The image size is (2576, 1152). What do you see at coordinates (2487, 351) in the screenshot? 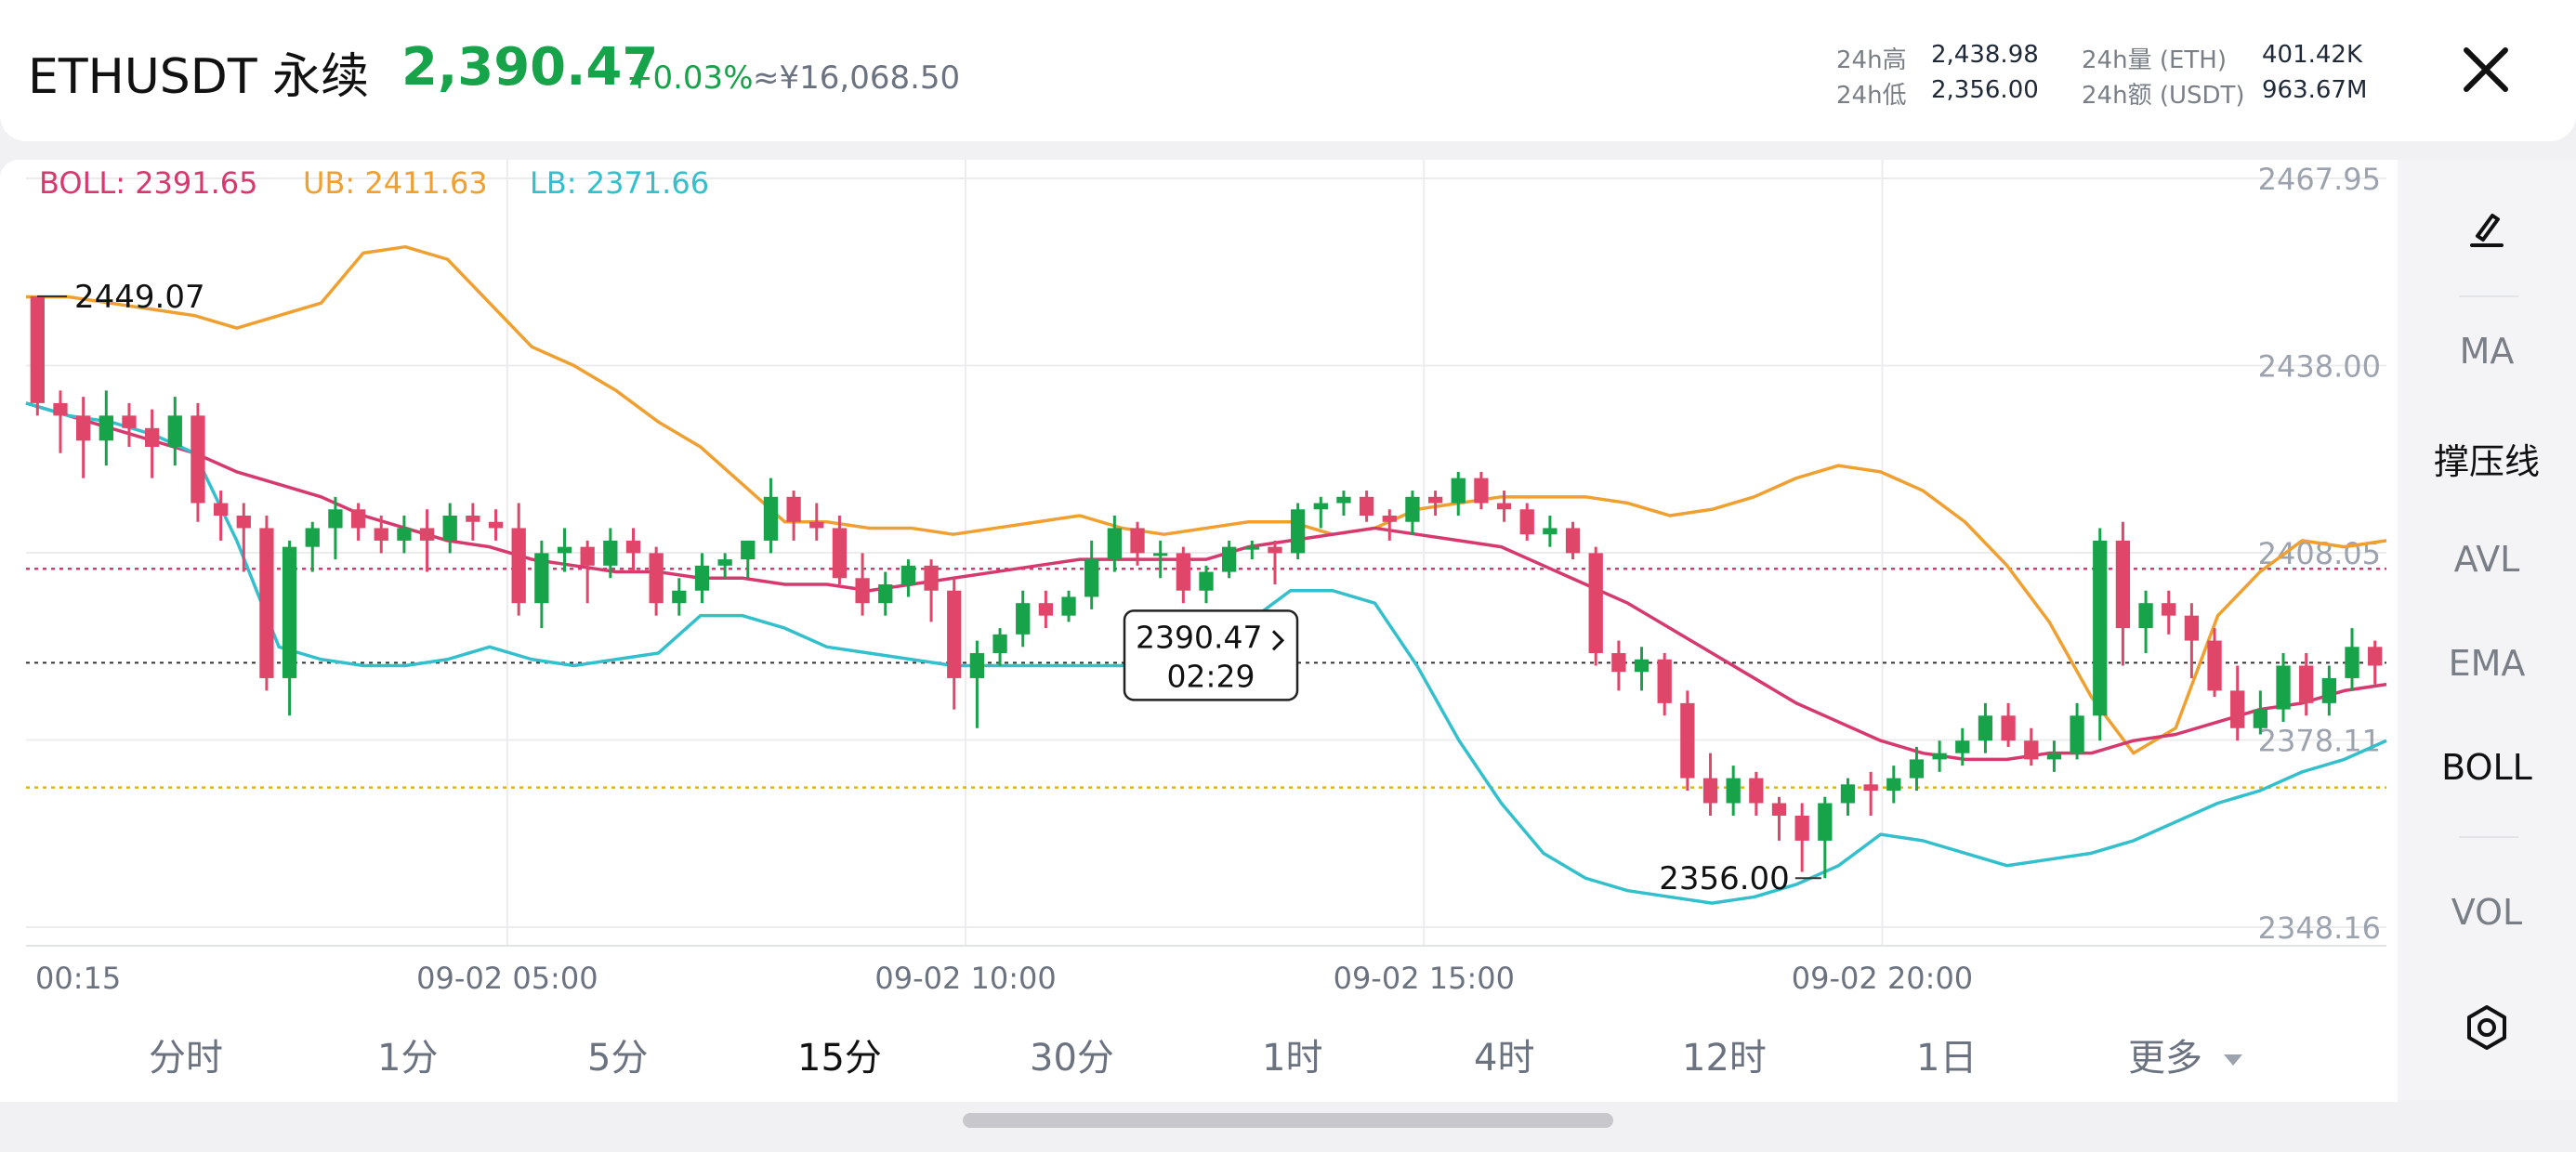
I see `indicator-ma: MA` at bounding box center [2487, 351].